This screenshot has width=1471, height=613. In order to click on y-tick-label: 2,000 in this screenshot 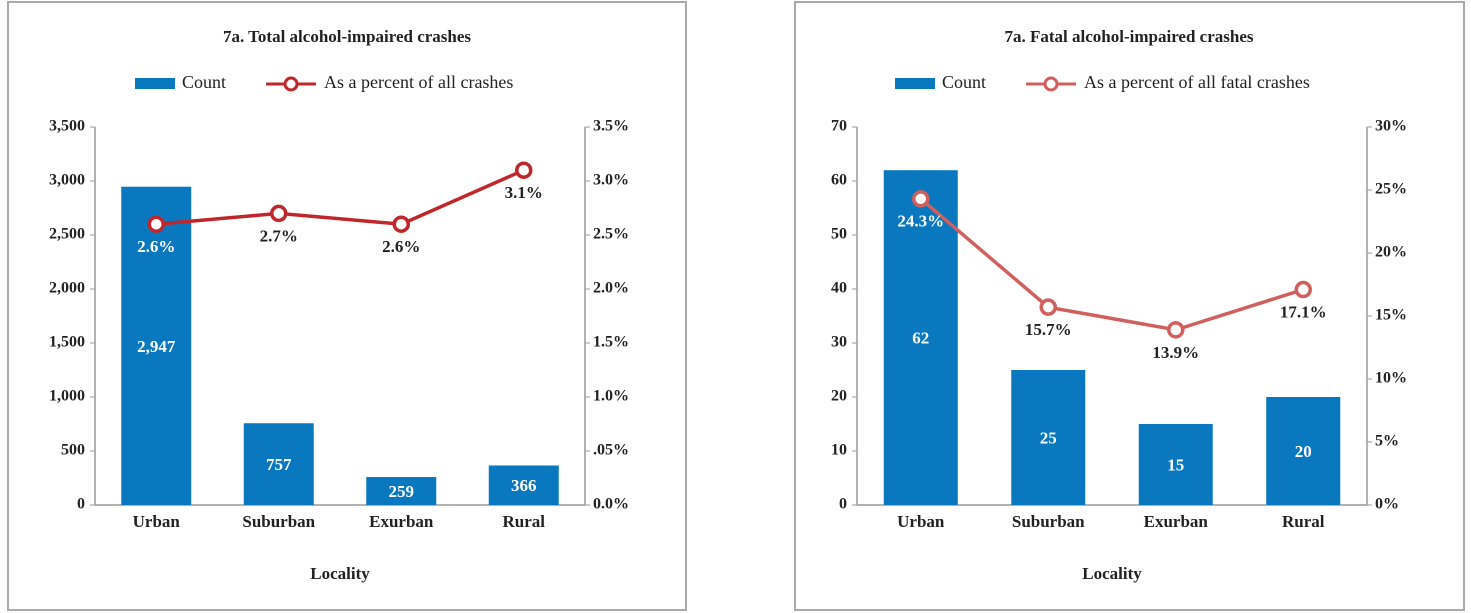, I will do `click(67, 288)`.